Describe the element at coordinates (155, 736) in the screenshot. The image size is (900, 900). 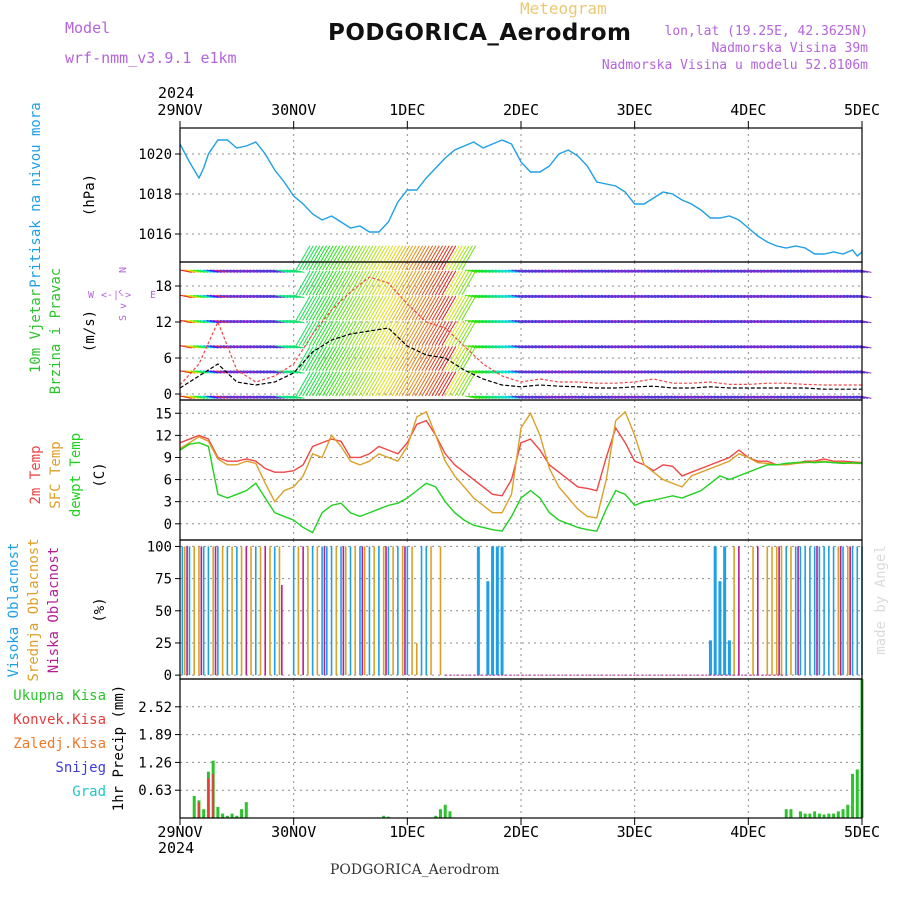
I see `y-tick-label: 1.89` at that location.